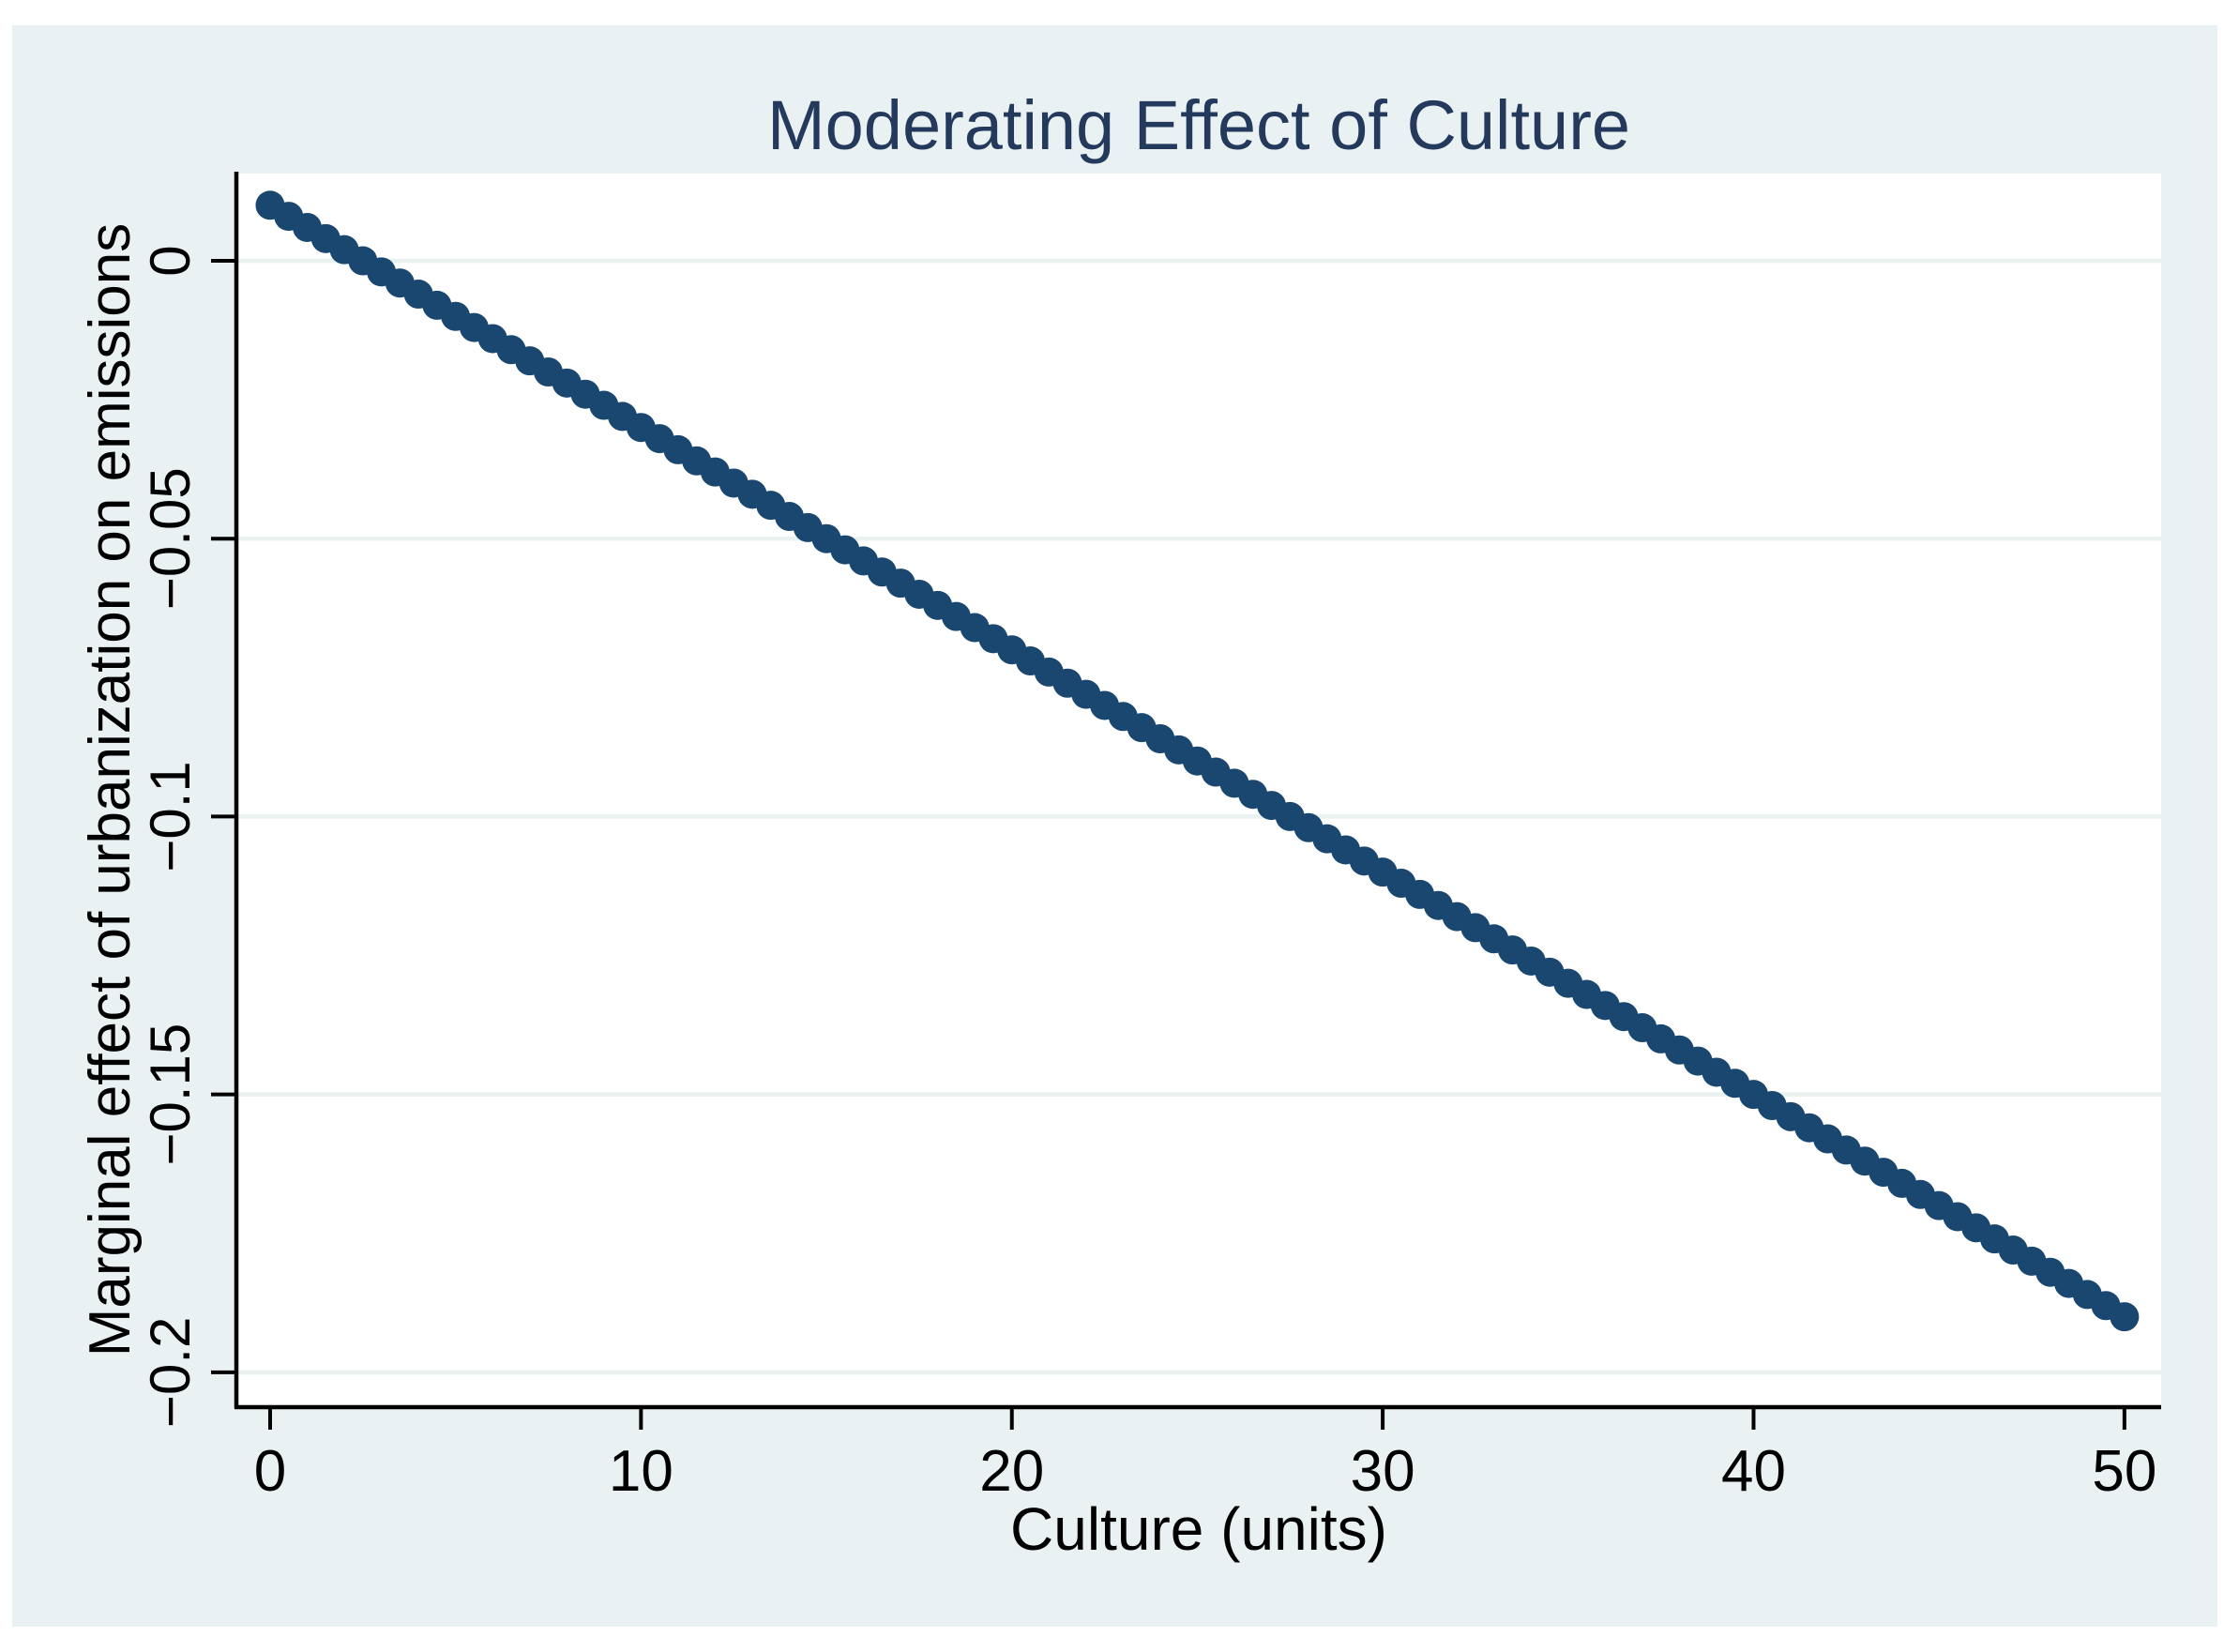 This screenshot has height=1652, width=2239. What do you see at coordinates (1011, 1471) in the screenshot?
I see `x-tick-label: 20` at bounding box center [1011, 1471].